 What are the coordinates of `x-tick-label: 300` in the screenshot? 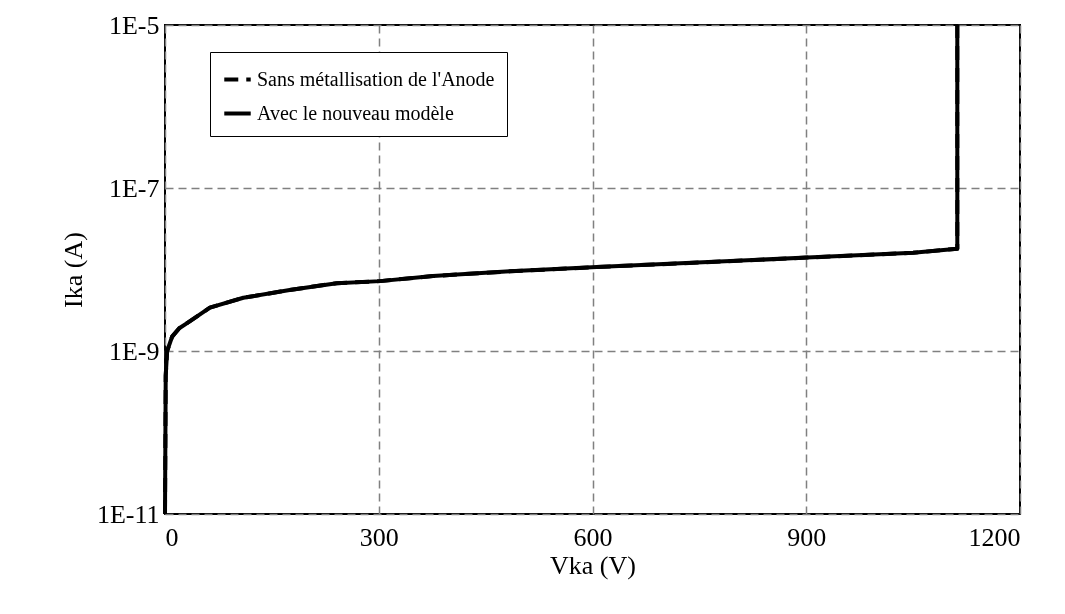 It's located at (379, 537).